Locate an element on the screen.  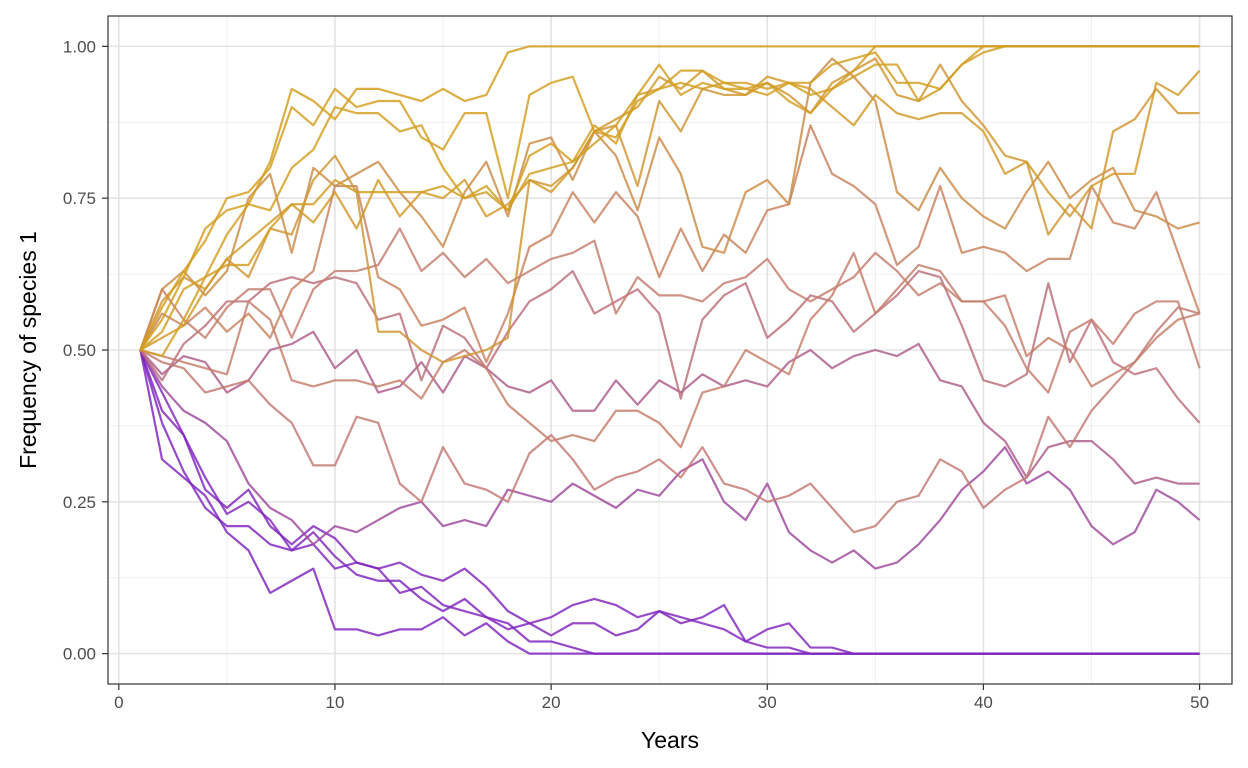
x-axis-title: Years is located at coordinates (670, 740).